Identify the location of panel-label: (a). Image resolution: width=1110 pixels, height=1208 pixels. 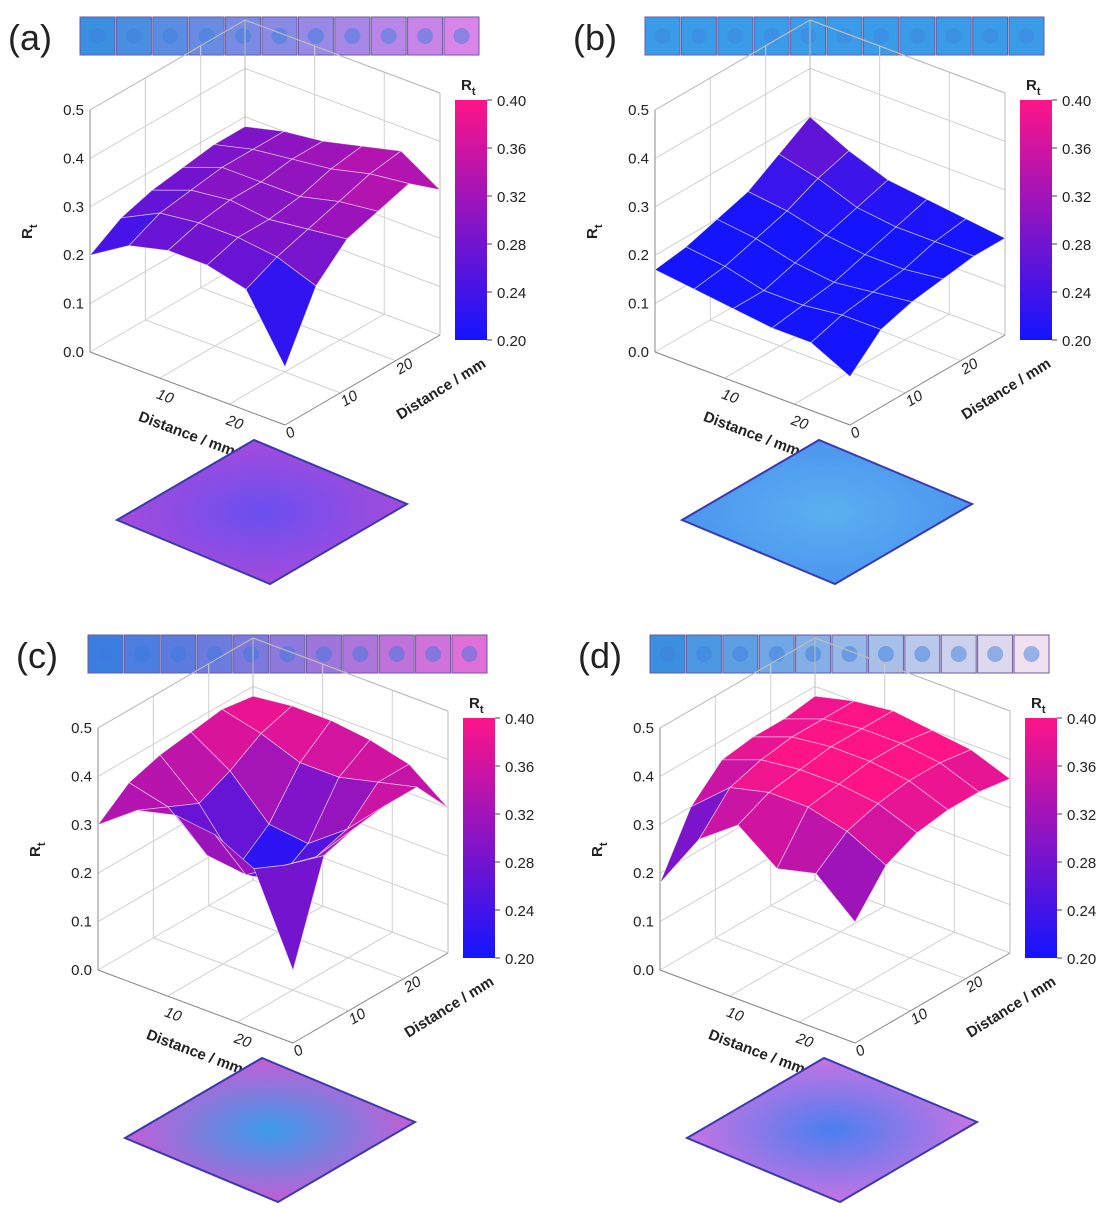
(30, 37).